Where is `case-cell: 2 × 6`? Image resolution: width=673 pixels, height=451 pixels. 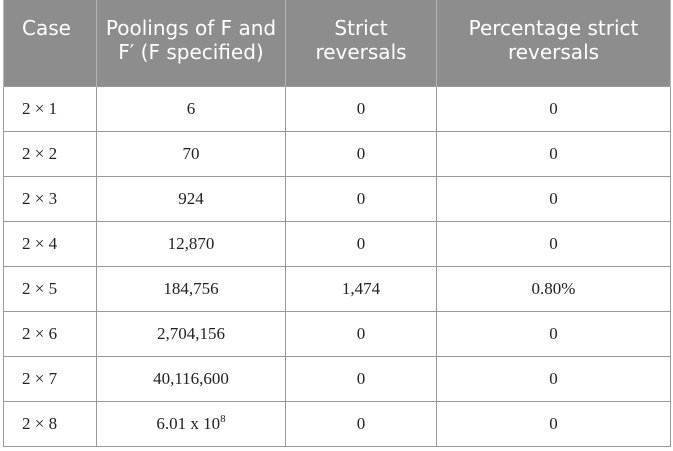
case-cell: 2 × 6 is located at coordinates (50, 333).